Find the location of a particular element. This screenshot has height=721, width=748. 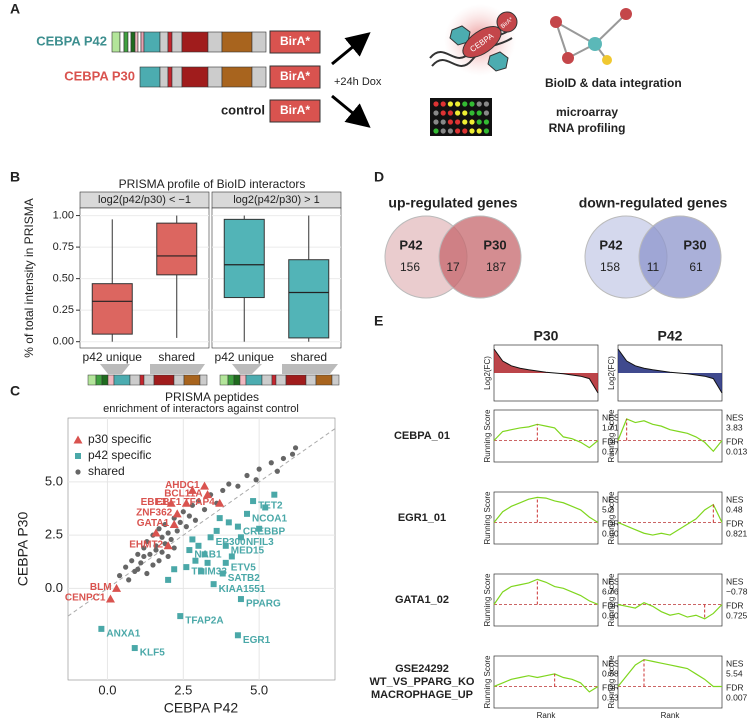

stat-value: 0.48 is located at coordinates (734, 509).